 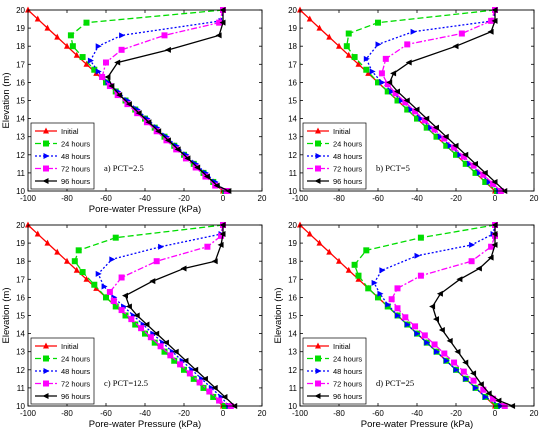 What do you see at coordinates (20, 370) in the screenshot?
I see `y-tick-label: 12` at bounding box center [20, 370].